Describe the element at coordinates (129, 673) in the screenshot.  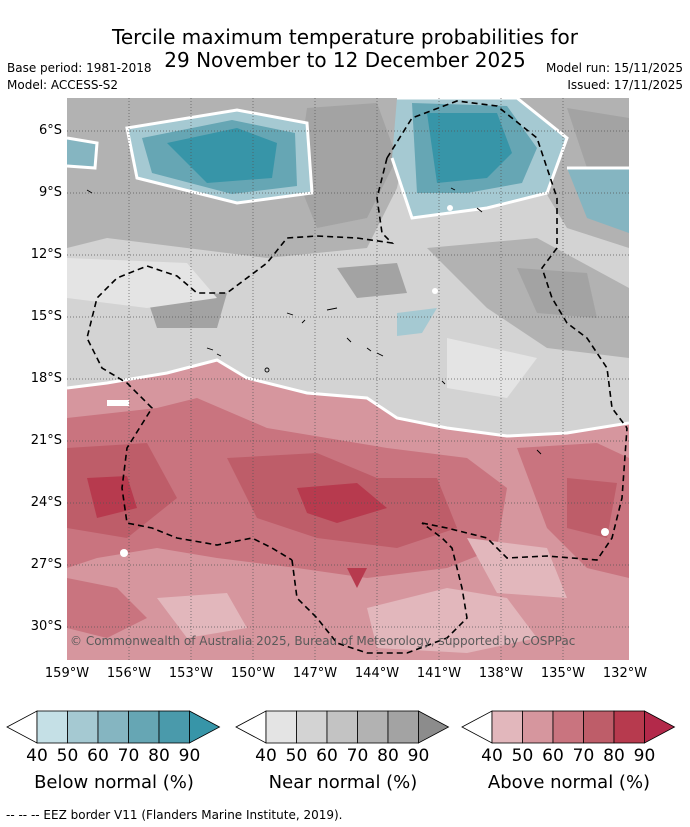
I see `lon-label: 156°W` at that location.